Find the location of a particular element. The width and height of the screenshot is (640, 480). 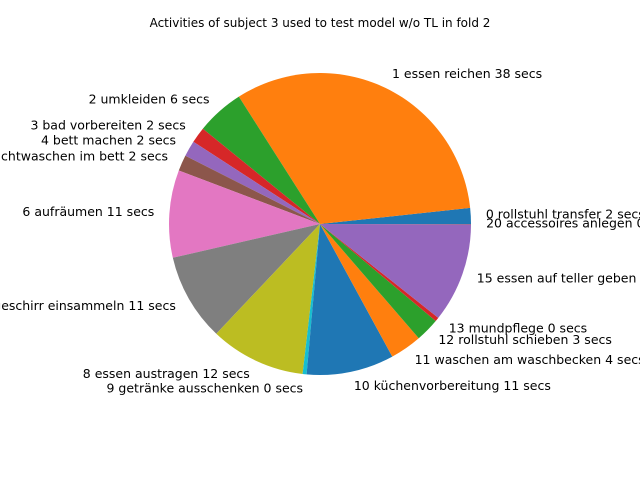

slice-label: 0 rollstuhl transfer 2 secs is located at coordinates (563, 214).